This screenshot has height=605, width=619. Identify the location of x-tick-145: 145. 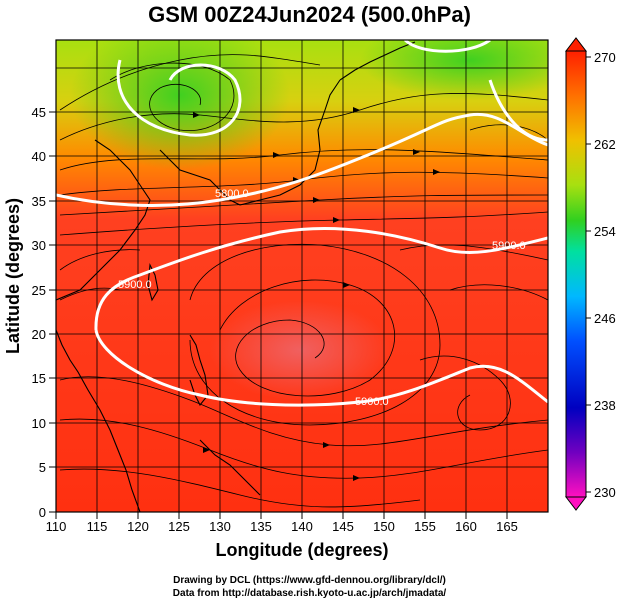
(343, 526).